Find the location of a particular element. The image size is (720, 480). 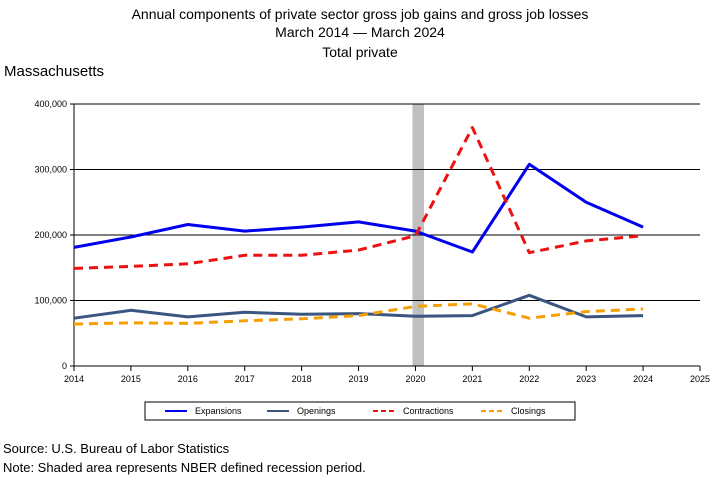

x-tick-label: 2015 is located at coordinates (131, 379).